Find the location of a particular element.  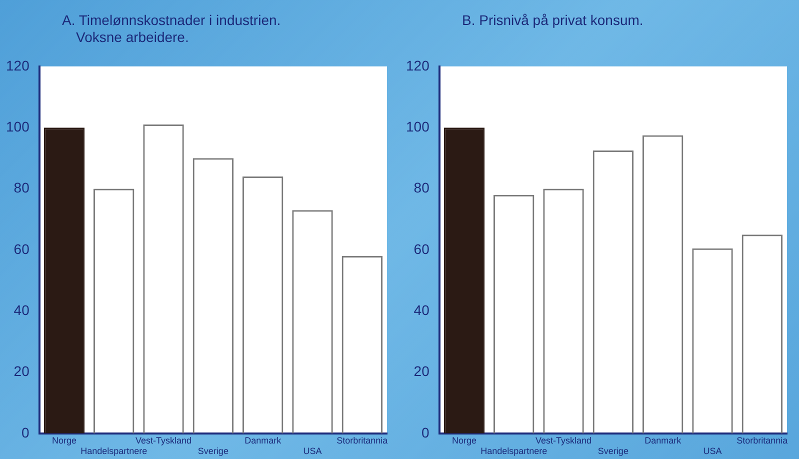

chart-subtitle: Voksne arbeidere. is located at coordinates (132, 37).